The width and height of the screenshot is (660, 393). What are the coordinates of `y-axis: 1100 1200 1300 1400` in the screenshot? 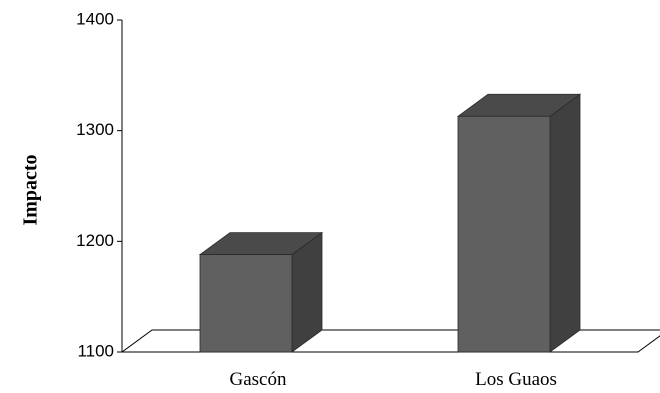 It's located at (99, 184).